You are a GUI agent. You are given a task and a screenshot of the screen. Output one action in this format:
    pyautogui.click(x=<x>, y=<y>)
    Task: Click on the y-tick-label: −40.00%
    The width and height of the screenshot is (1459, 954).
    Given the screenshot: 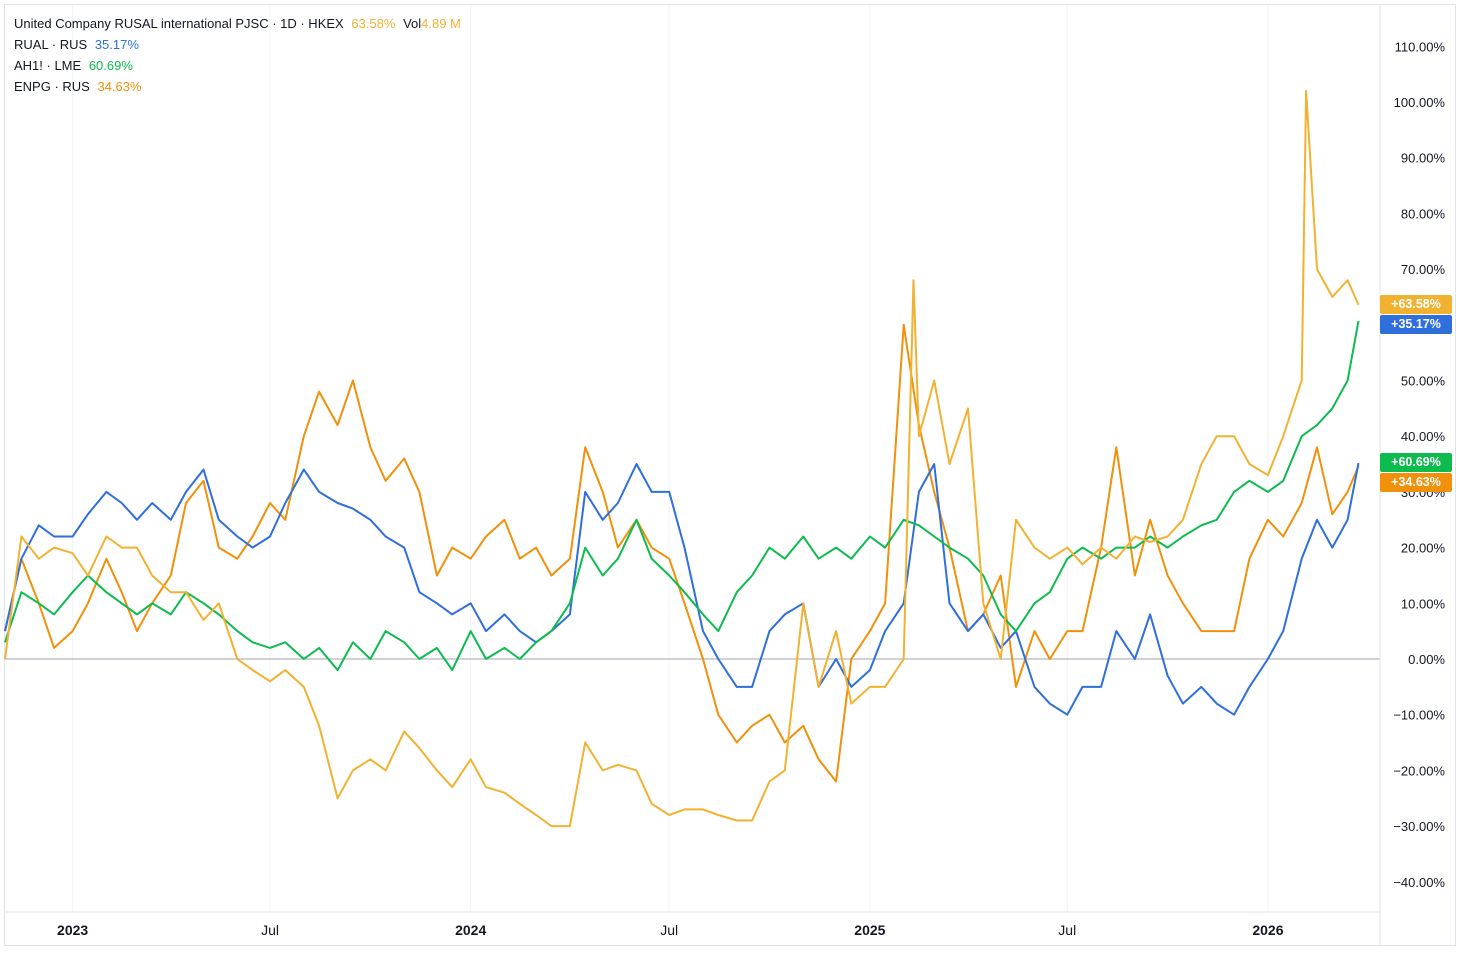 What is the action you would take?
    pyautogui.click(x=1419, y=882)
    